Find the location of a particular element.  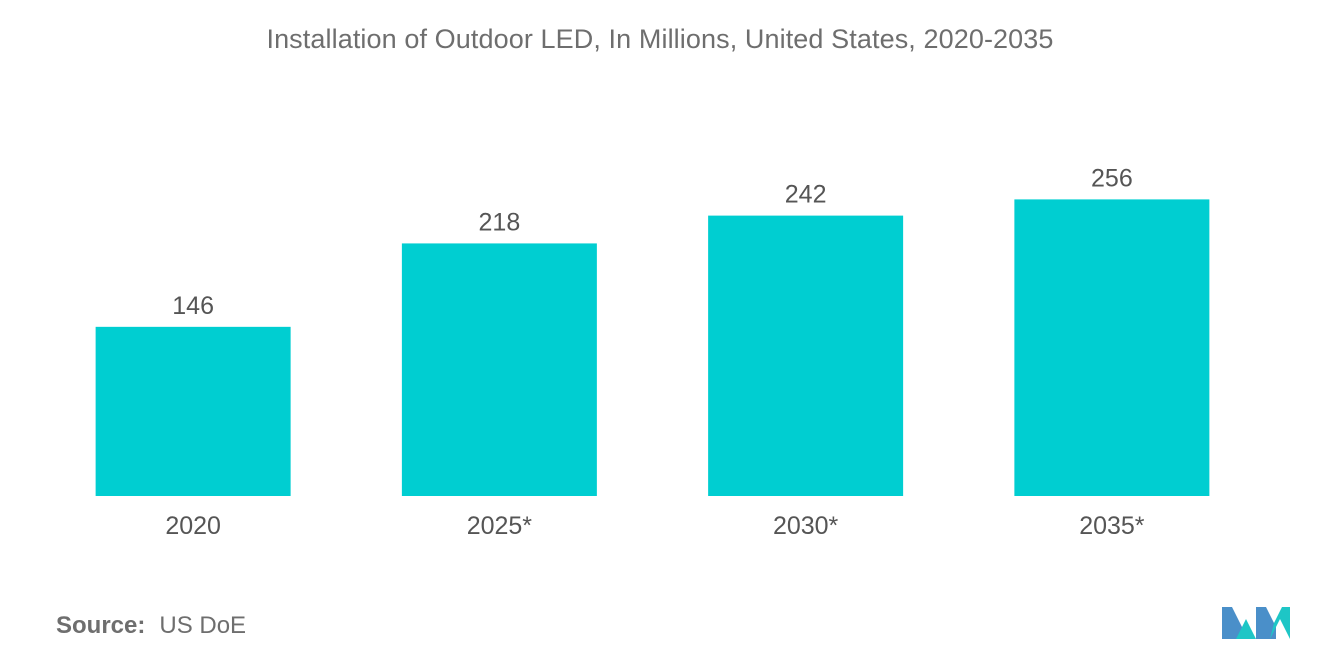

source-note: Source: US DoE is located at coordinates (151, 626).